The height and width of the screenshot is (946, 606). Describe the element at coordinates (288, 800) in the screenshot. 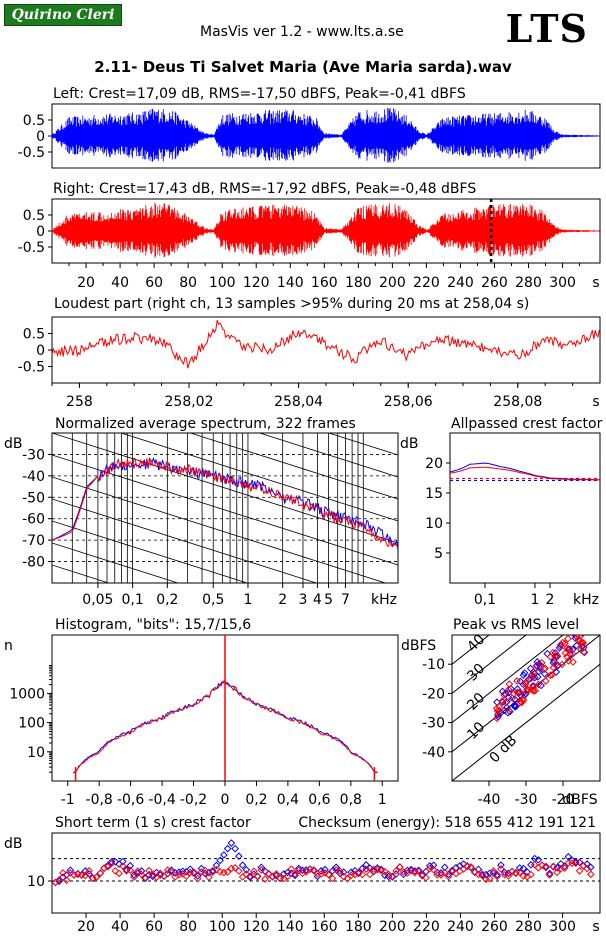

I see `histogram-xtick-label: 0,4` at that location.